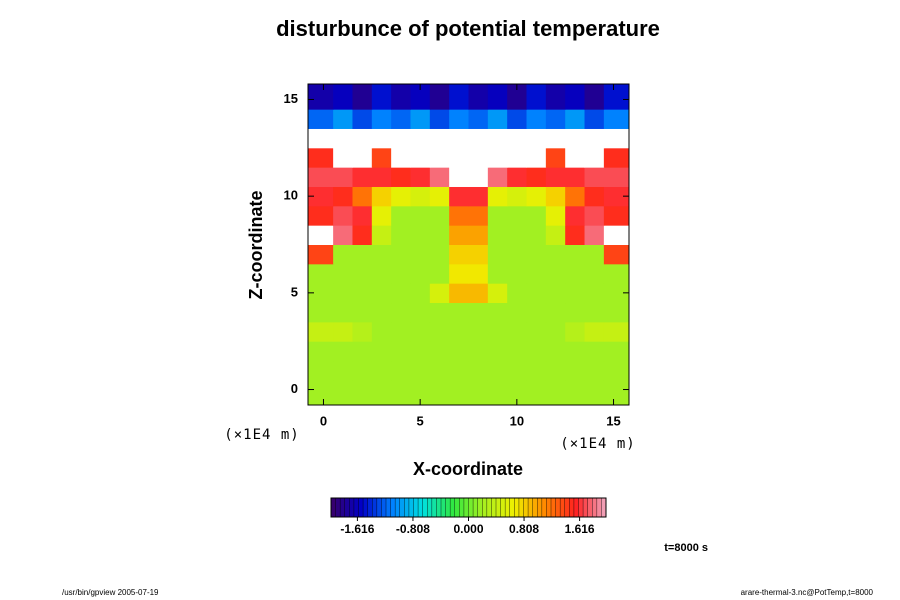  I want to click on x-axis-unit: (×1E4 m), so click(597, 444).